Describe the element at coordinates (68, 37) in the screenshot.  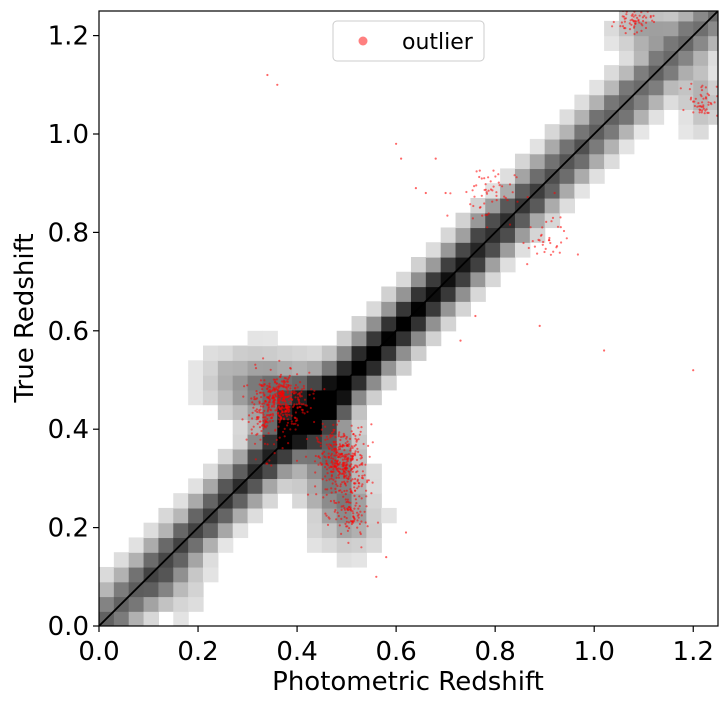
I see `y-tick-label: 1.2` at that location.